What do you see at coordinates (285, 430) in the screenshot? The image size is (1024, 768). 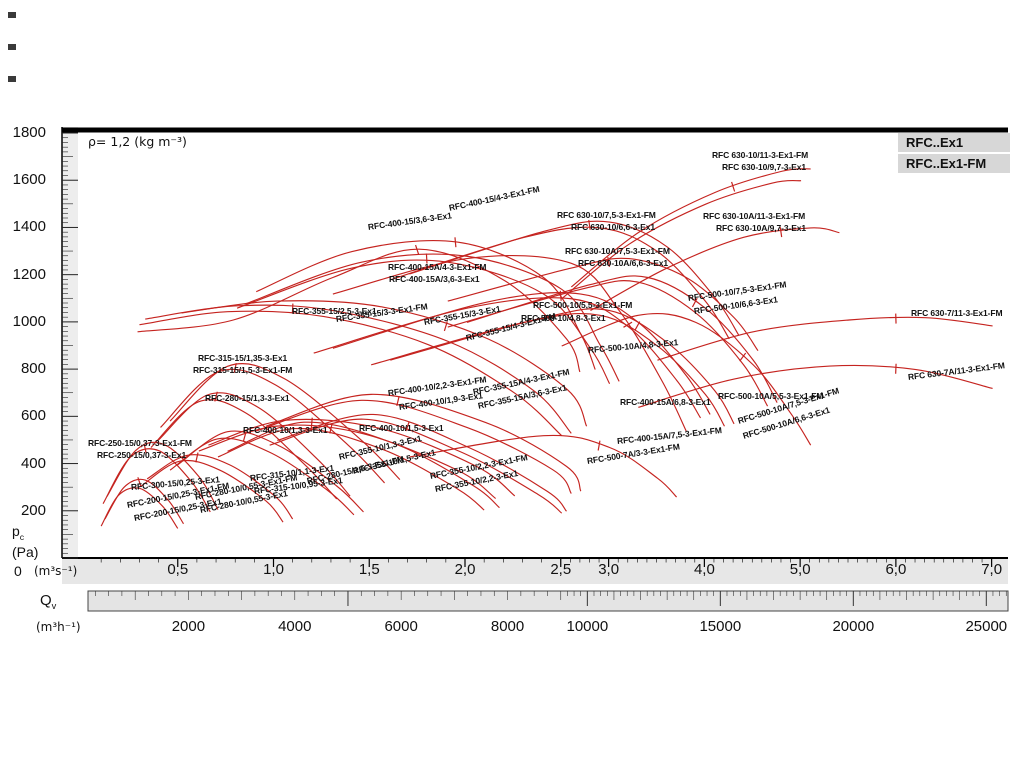 I see `curve-label: RFC-400-10/1,3-3-Ex1` at bounding box center [285, 430].